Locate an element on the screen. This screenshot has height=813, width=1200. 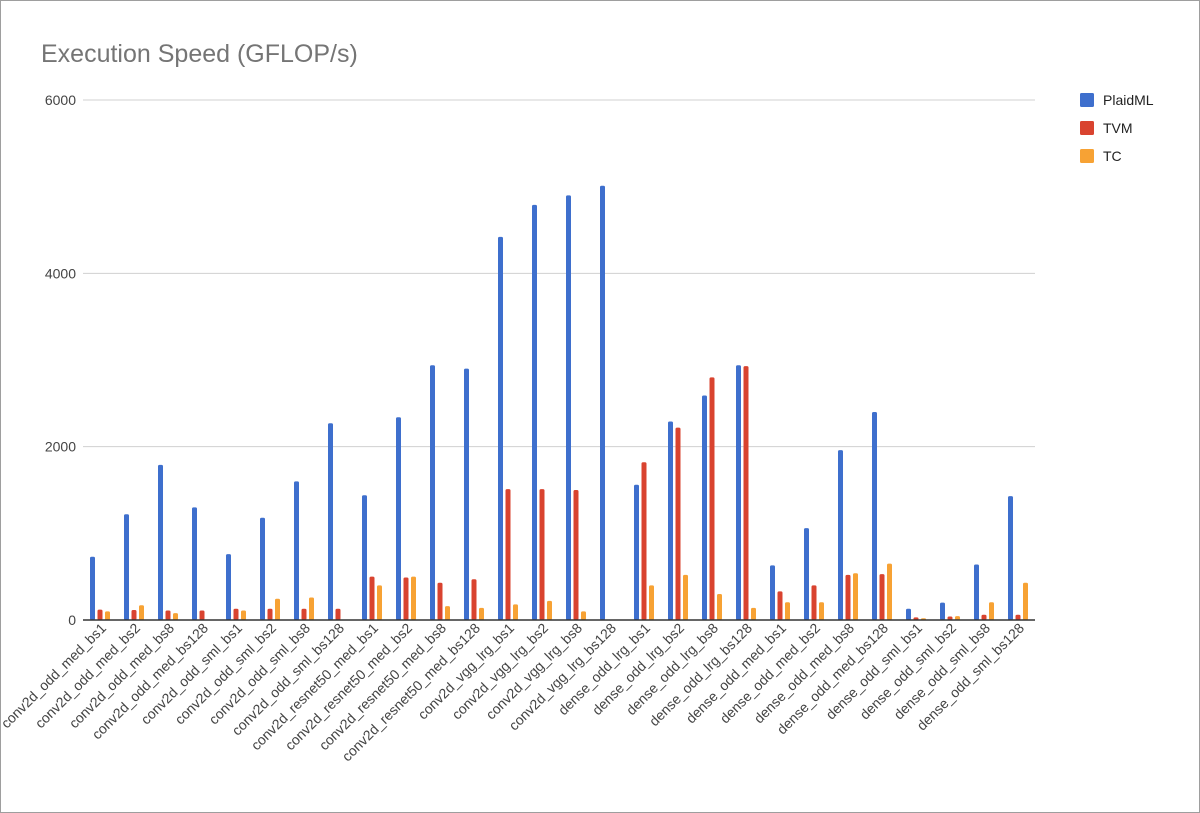
bar-plaidml-dense_odd_sml_bs128 is located at coordinates (1010, 558).